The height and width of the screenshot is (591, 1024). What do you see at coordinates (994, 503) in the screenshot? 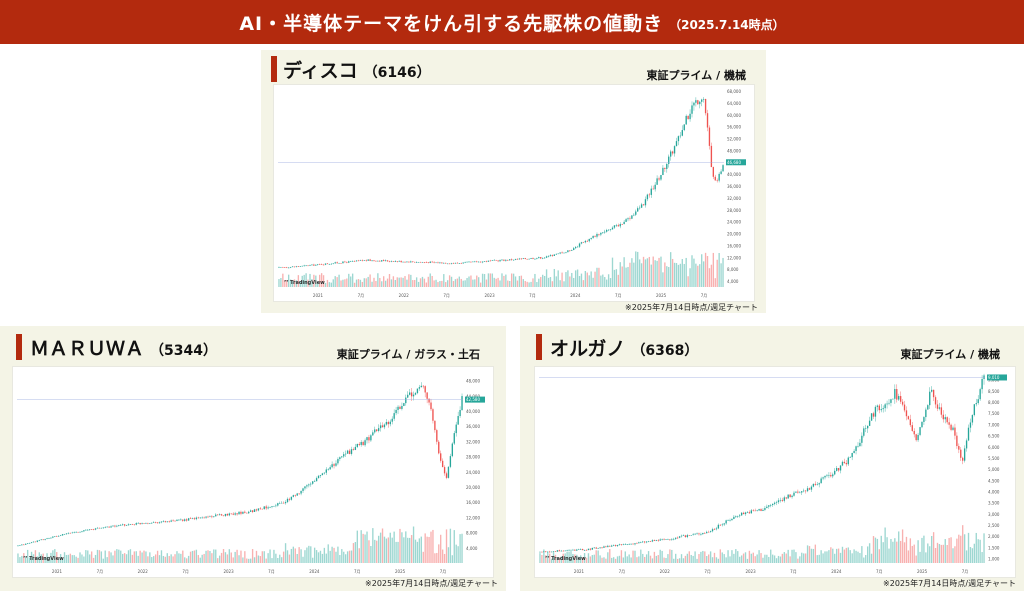
I see `y-tick-label: 3,500` at bounding box center [994, 503].